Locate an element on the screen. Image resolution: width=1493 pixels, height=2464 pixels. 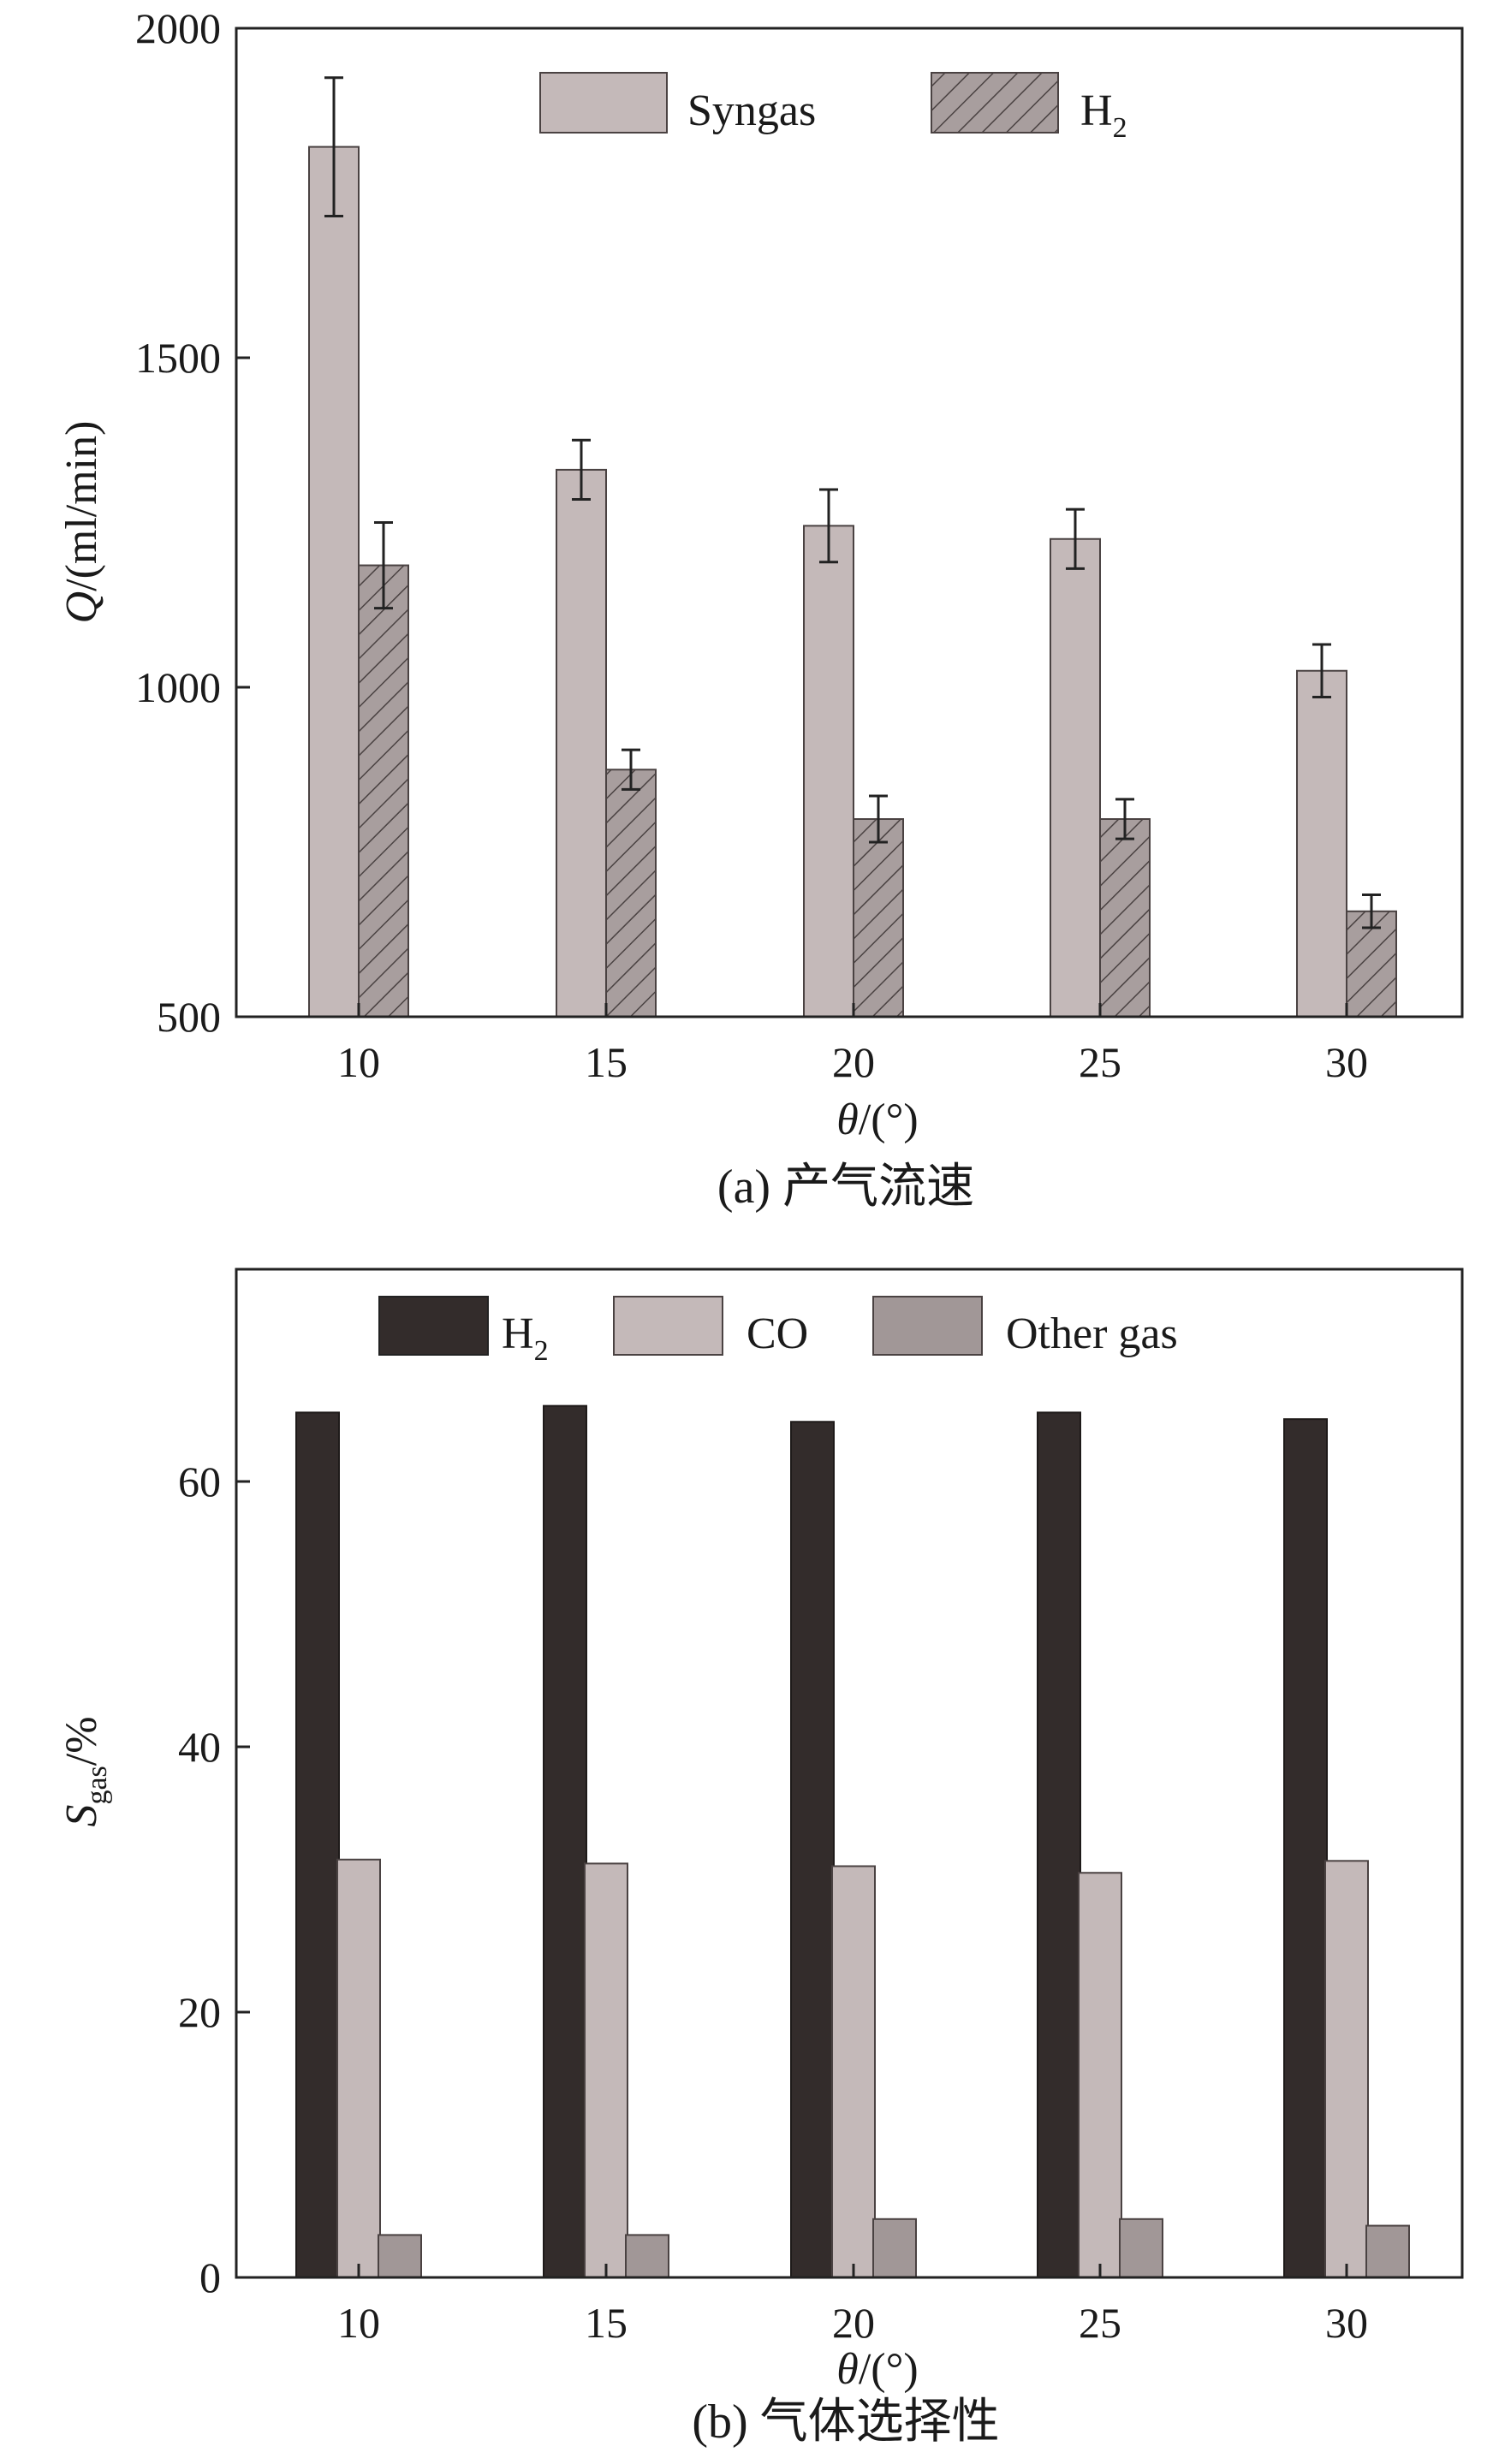
legend-b-other-swatch is located at coordinates (927, 1326).